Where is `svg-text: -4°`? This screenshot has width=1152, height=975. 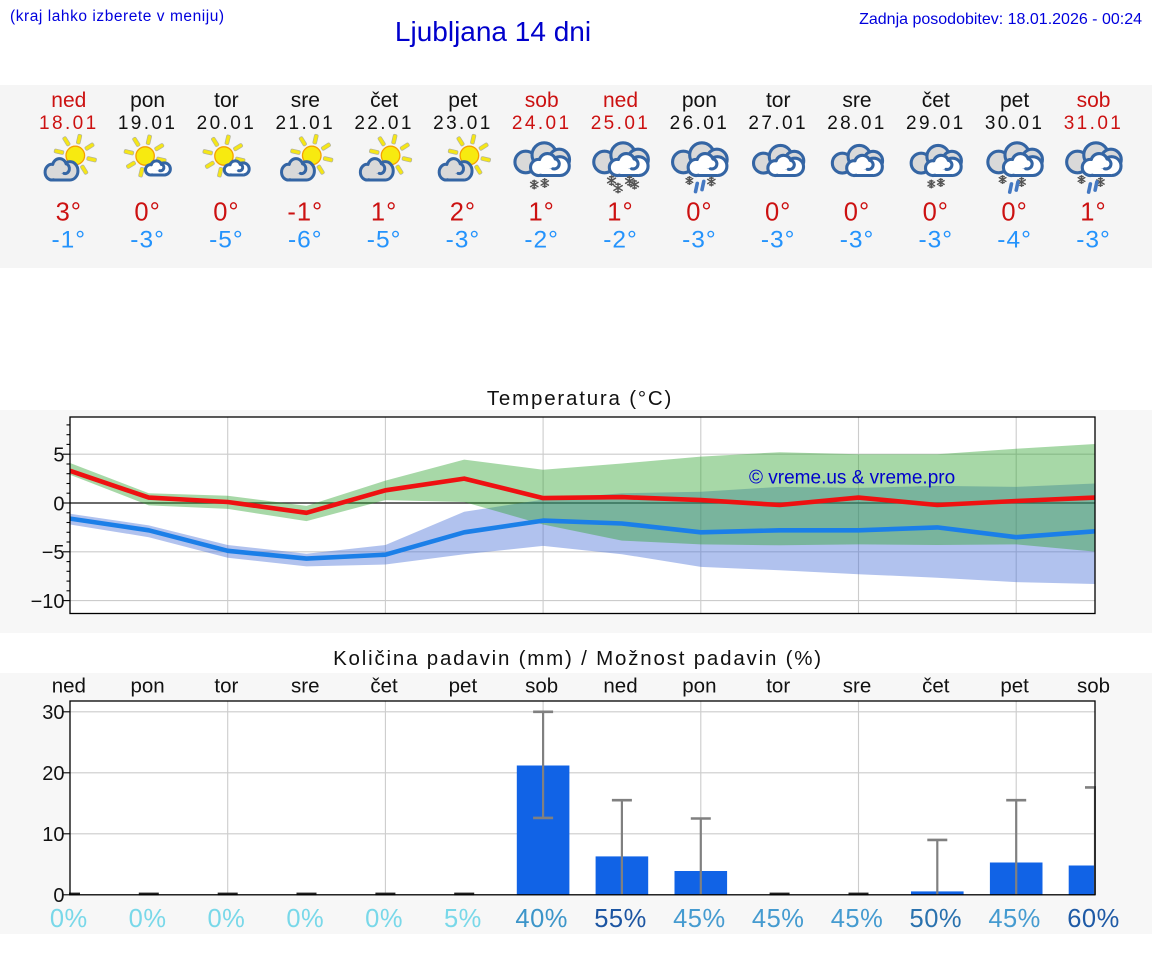 svg-text: -4° is located at coordinates (1014, 240).